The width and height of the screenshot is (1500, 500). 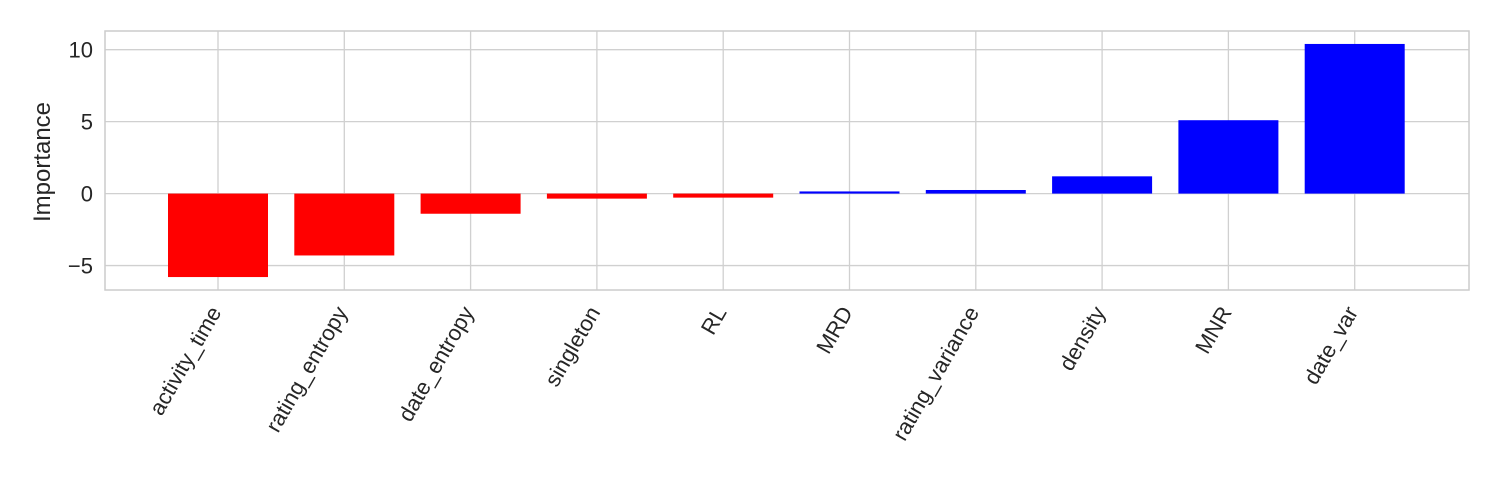 I want to click on bar-mnr, so click(x=1228, y=157).